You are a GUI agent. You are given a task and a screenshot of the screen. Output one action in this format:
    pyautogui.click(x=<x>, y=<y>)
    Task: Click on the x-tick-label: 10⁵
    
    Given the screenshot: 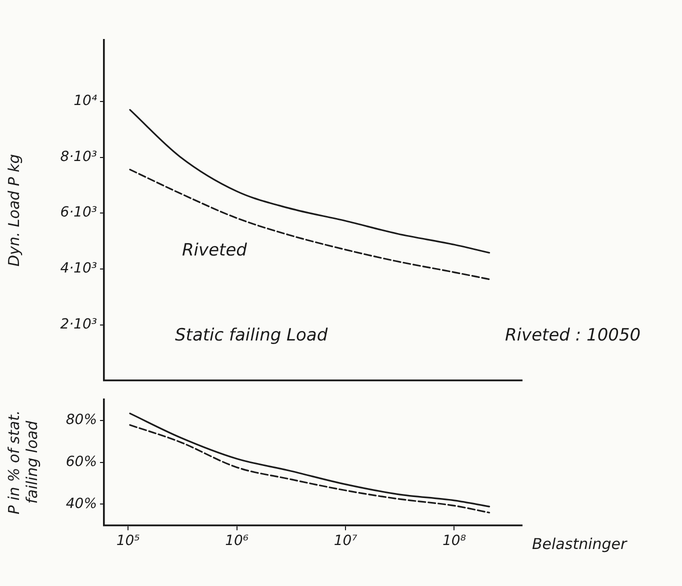 What is the action you would take?
    pyautogui.click(x=128, y=541)
    